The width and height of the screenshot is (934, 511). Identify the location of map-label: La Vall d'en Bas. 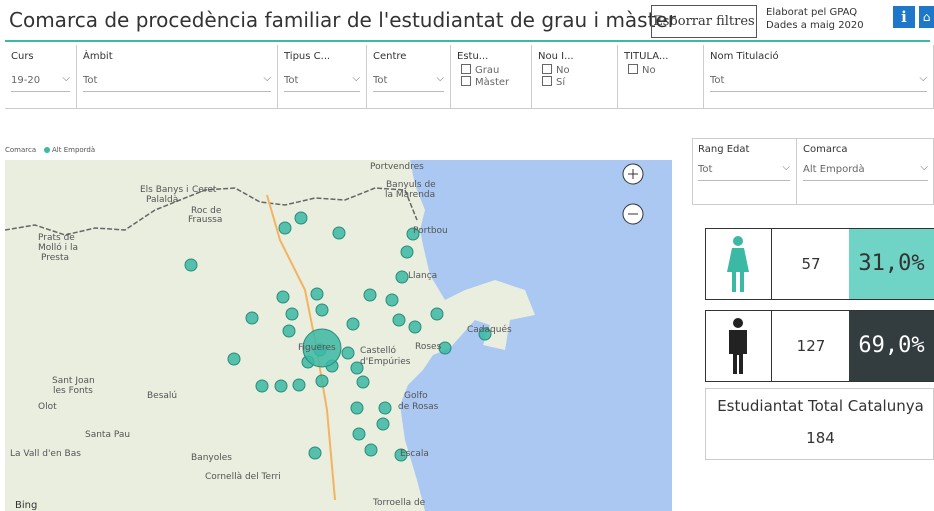
(45, 454).